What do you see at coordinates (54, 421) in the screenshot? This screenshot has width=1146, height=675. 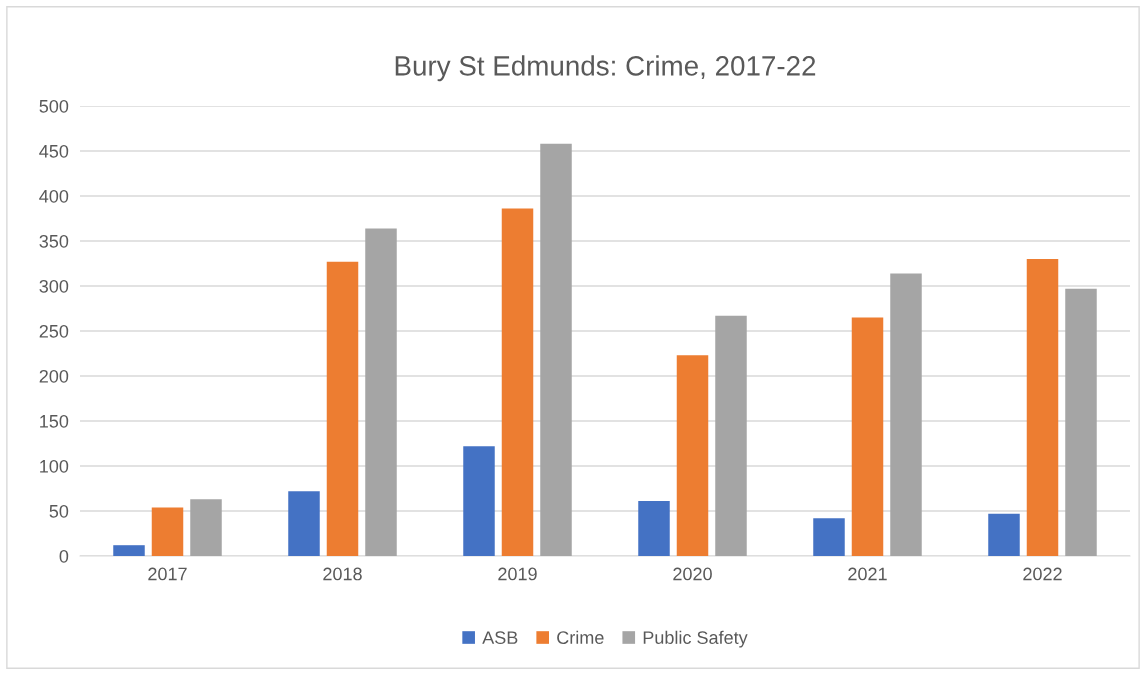 I see `y-tick-label: 150` at bounding box center [54, 421].